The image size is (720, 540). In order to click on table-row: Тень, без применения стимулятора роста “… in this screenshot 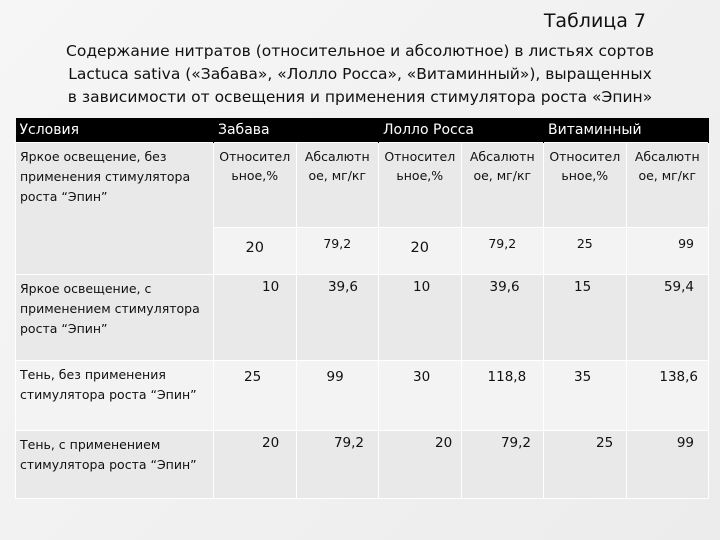, I will do `click(362, 395)`.